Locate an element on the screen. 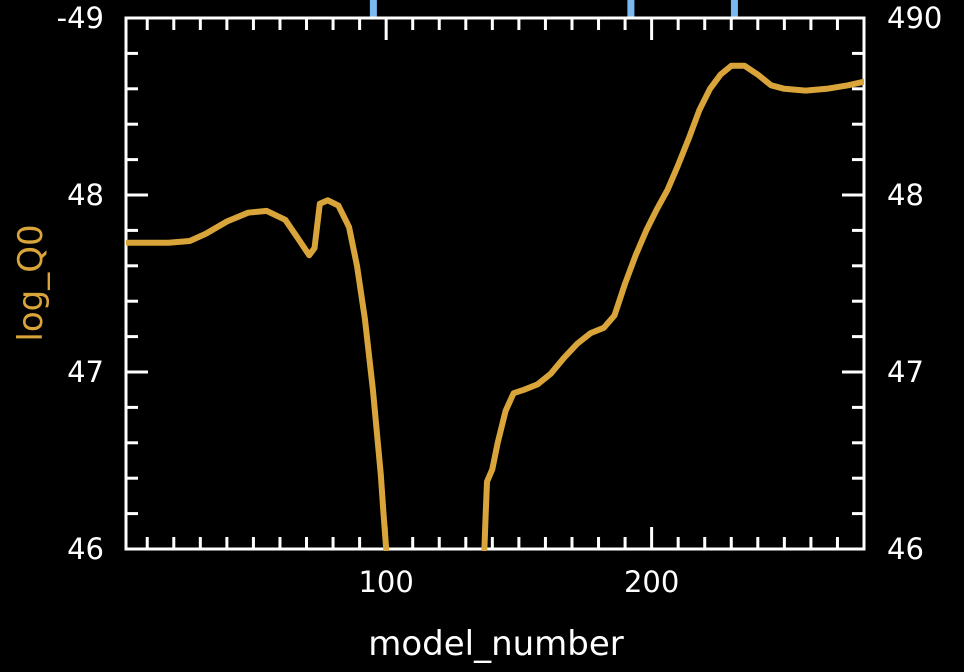 The height and width of the screenshot is (672, 964). x-axis-title: model_number is located at coordinates (496, 644).